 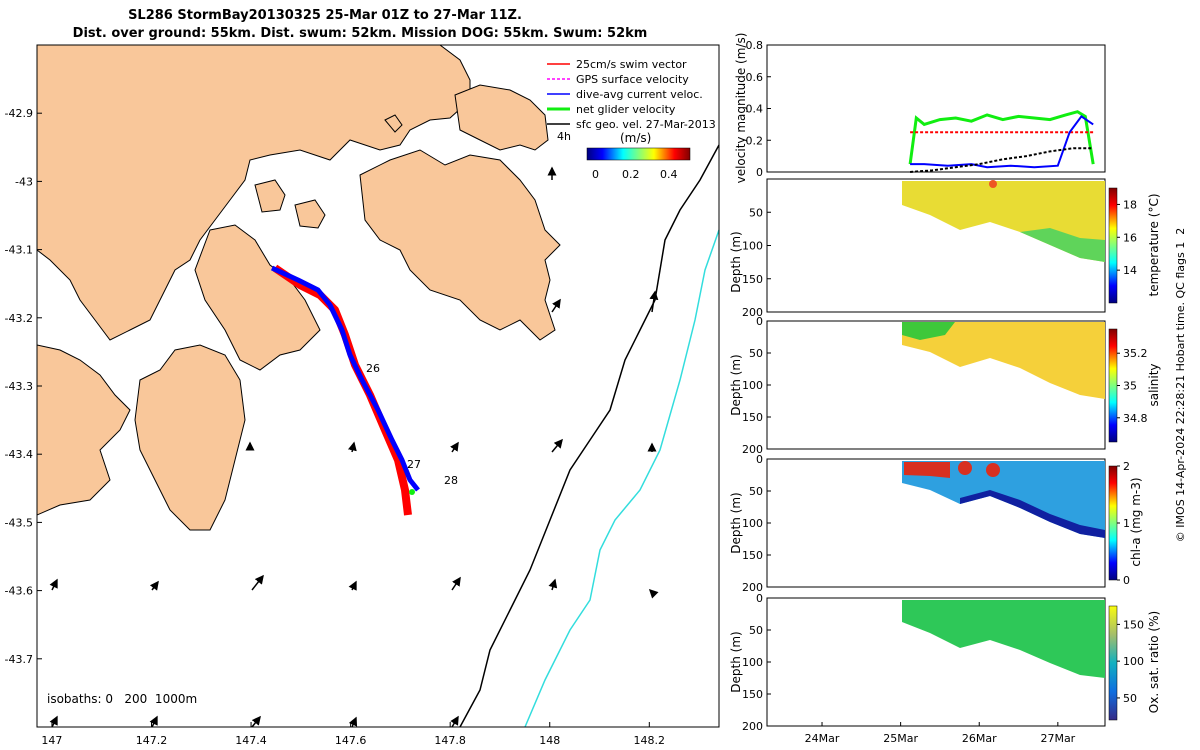 What do you see at coordinates (460, 245) in the screenshot?
I see `land-east` at bounding box center [460, 245].